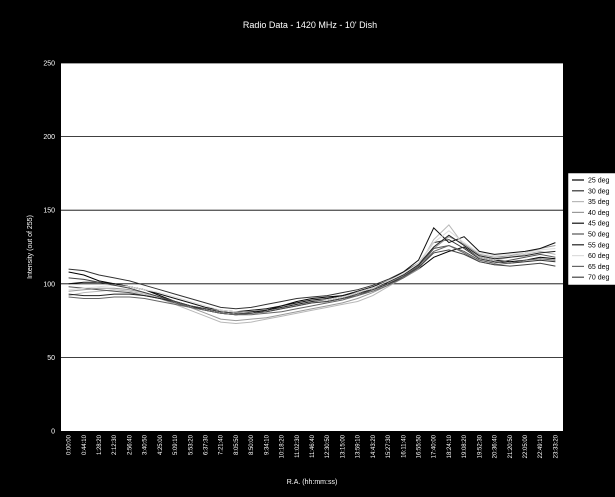 Image resolution: width=615 pixels, height=497 pixels. I want to click on legend-label: 30 deg, so click(599, 191).